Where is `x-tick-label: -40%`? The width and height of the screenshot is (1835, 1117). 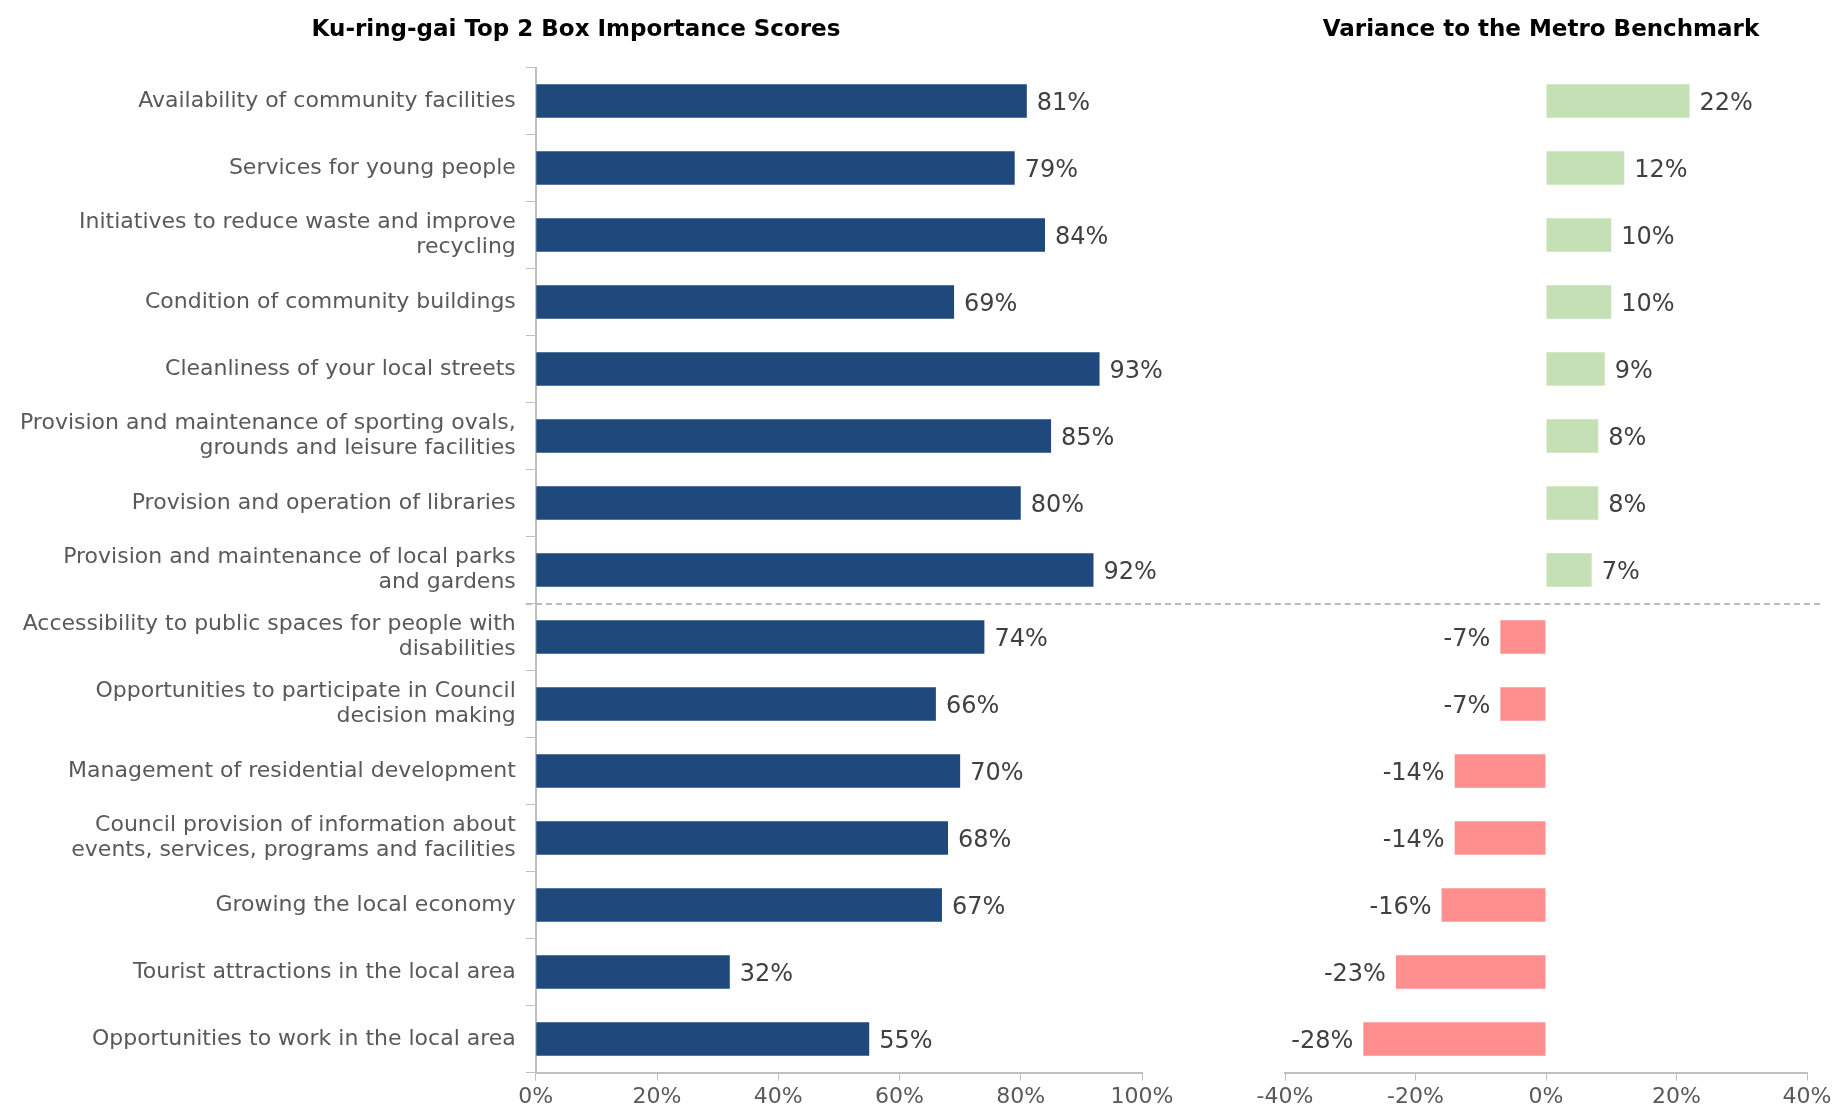 x-tick-label: -40% is located at coordinates (1285, 1095).